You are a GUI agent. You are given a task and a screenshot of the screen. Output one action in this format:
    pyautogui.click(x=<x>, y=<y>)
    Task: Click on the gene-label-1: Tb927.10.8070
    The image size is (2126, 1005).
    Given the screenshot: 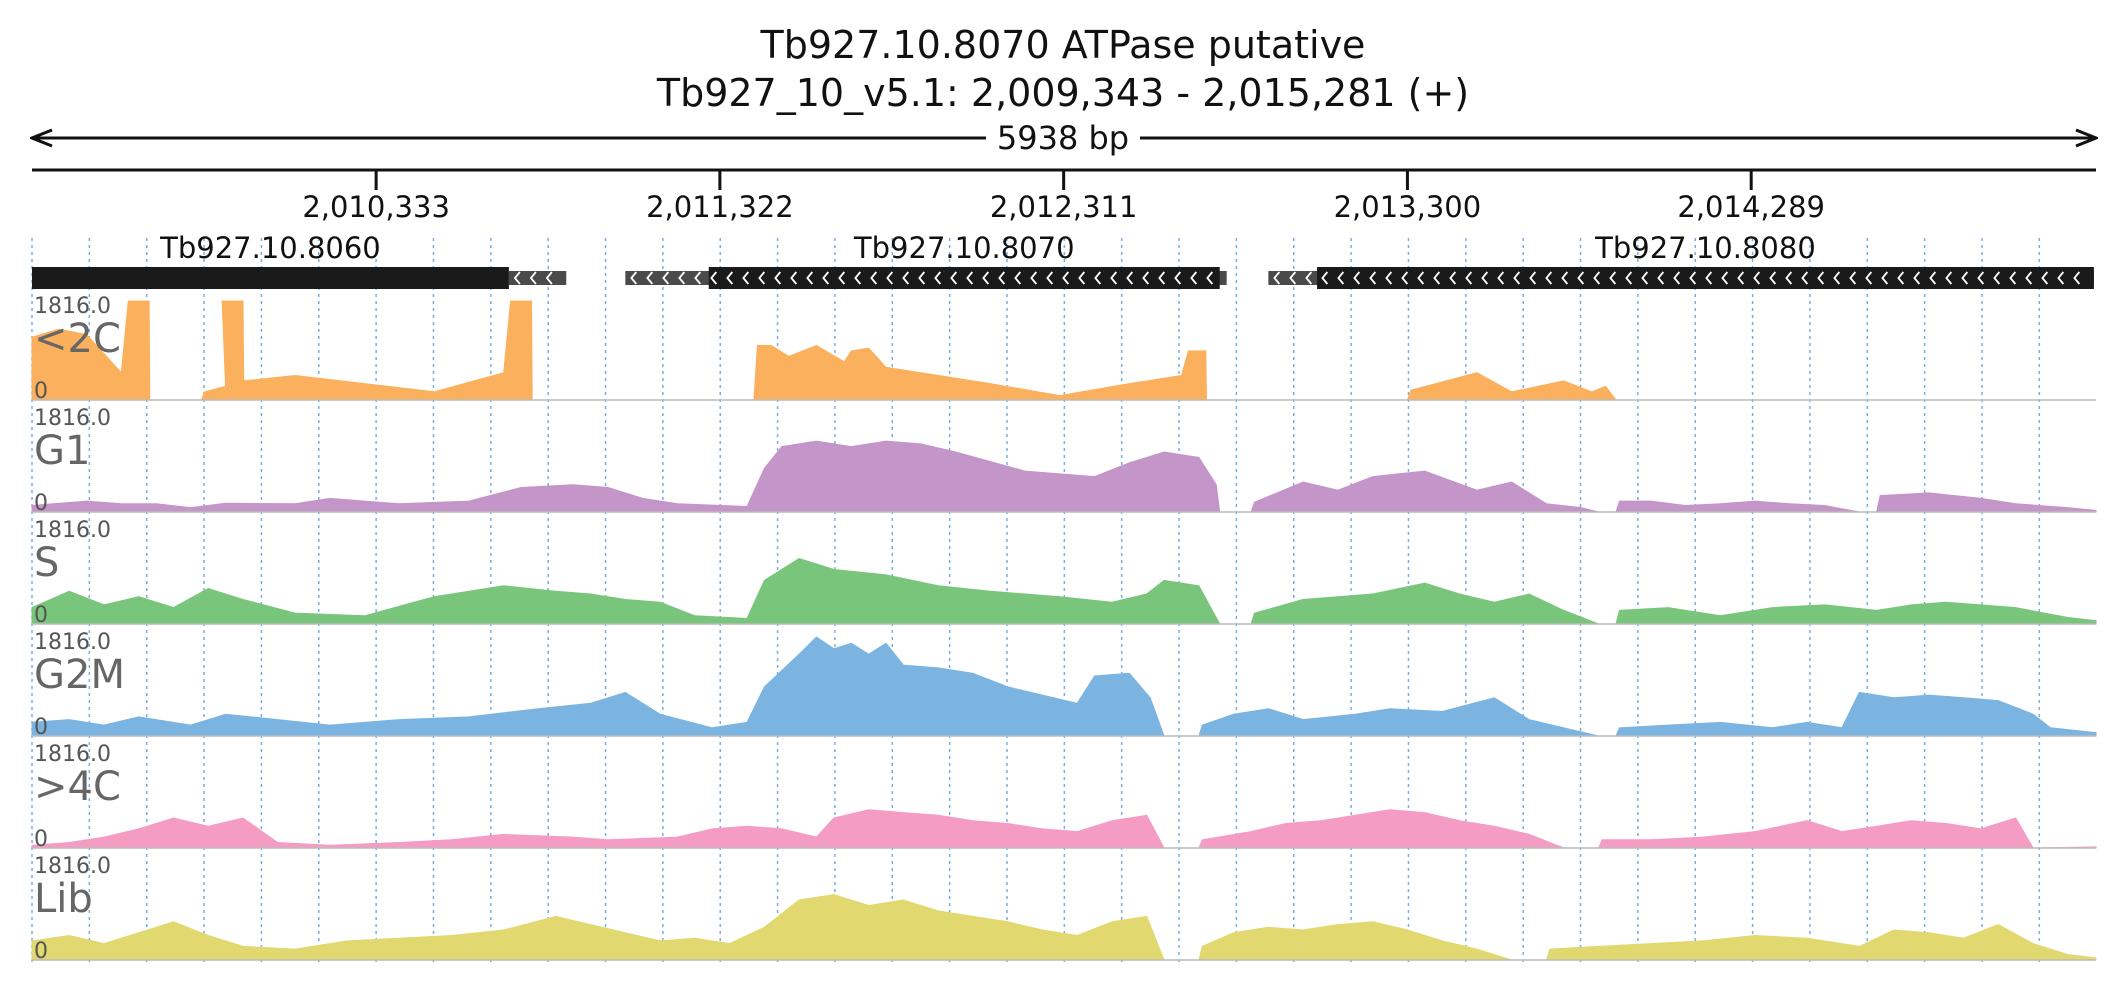 What is the action you would take?
    pyautogui.click(x=964, y=248)
    